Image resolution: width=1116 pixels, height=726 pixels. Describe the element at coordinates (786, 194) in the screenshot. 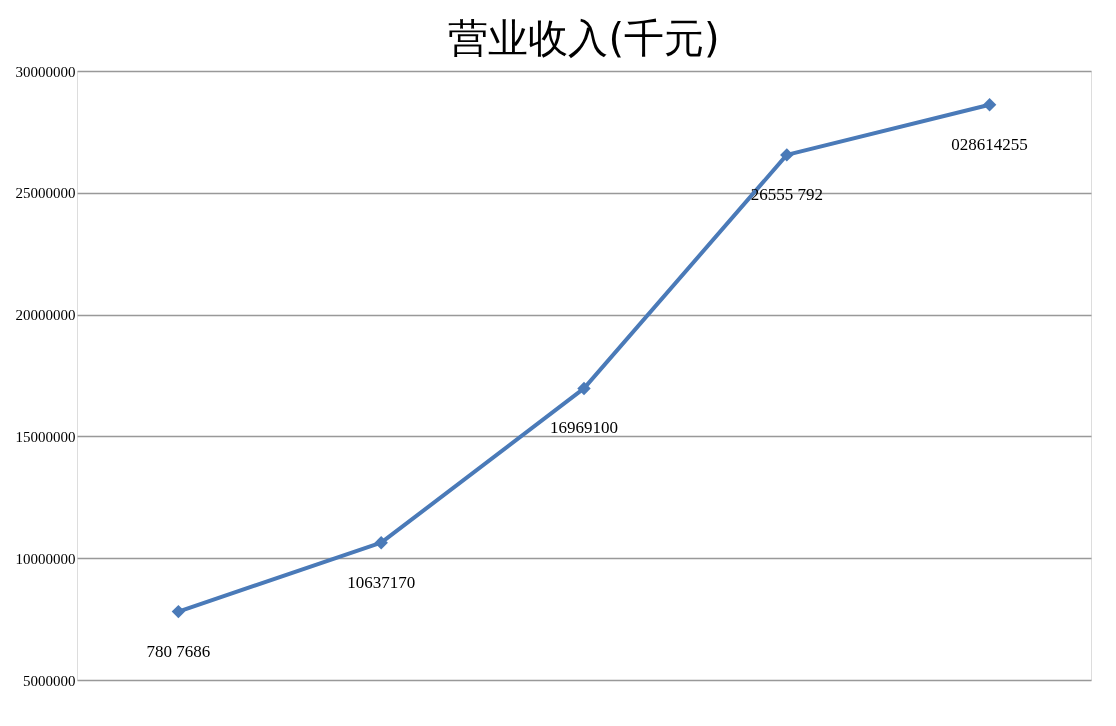

I see `text: 26555 792` at that location.